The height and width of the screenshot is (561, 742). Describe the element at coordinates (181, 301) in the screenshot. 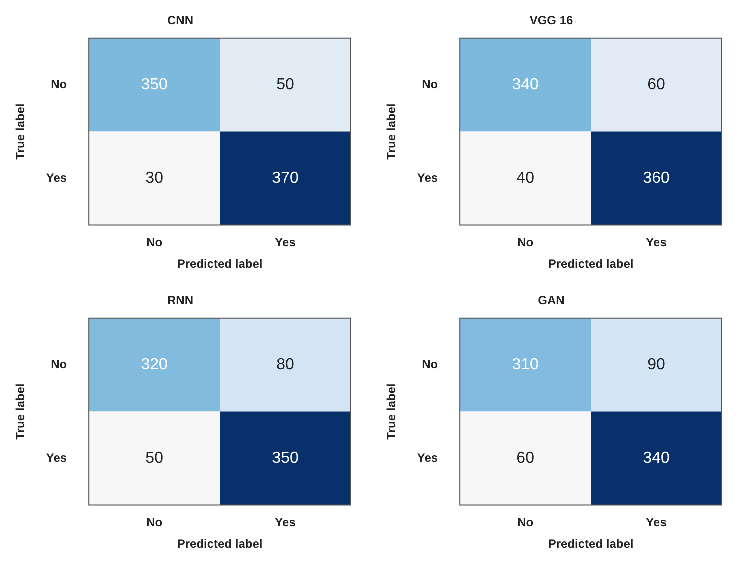

I see `chart-title: RNN` at that location.